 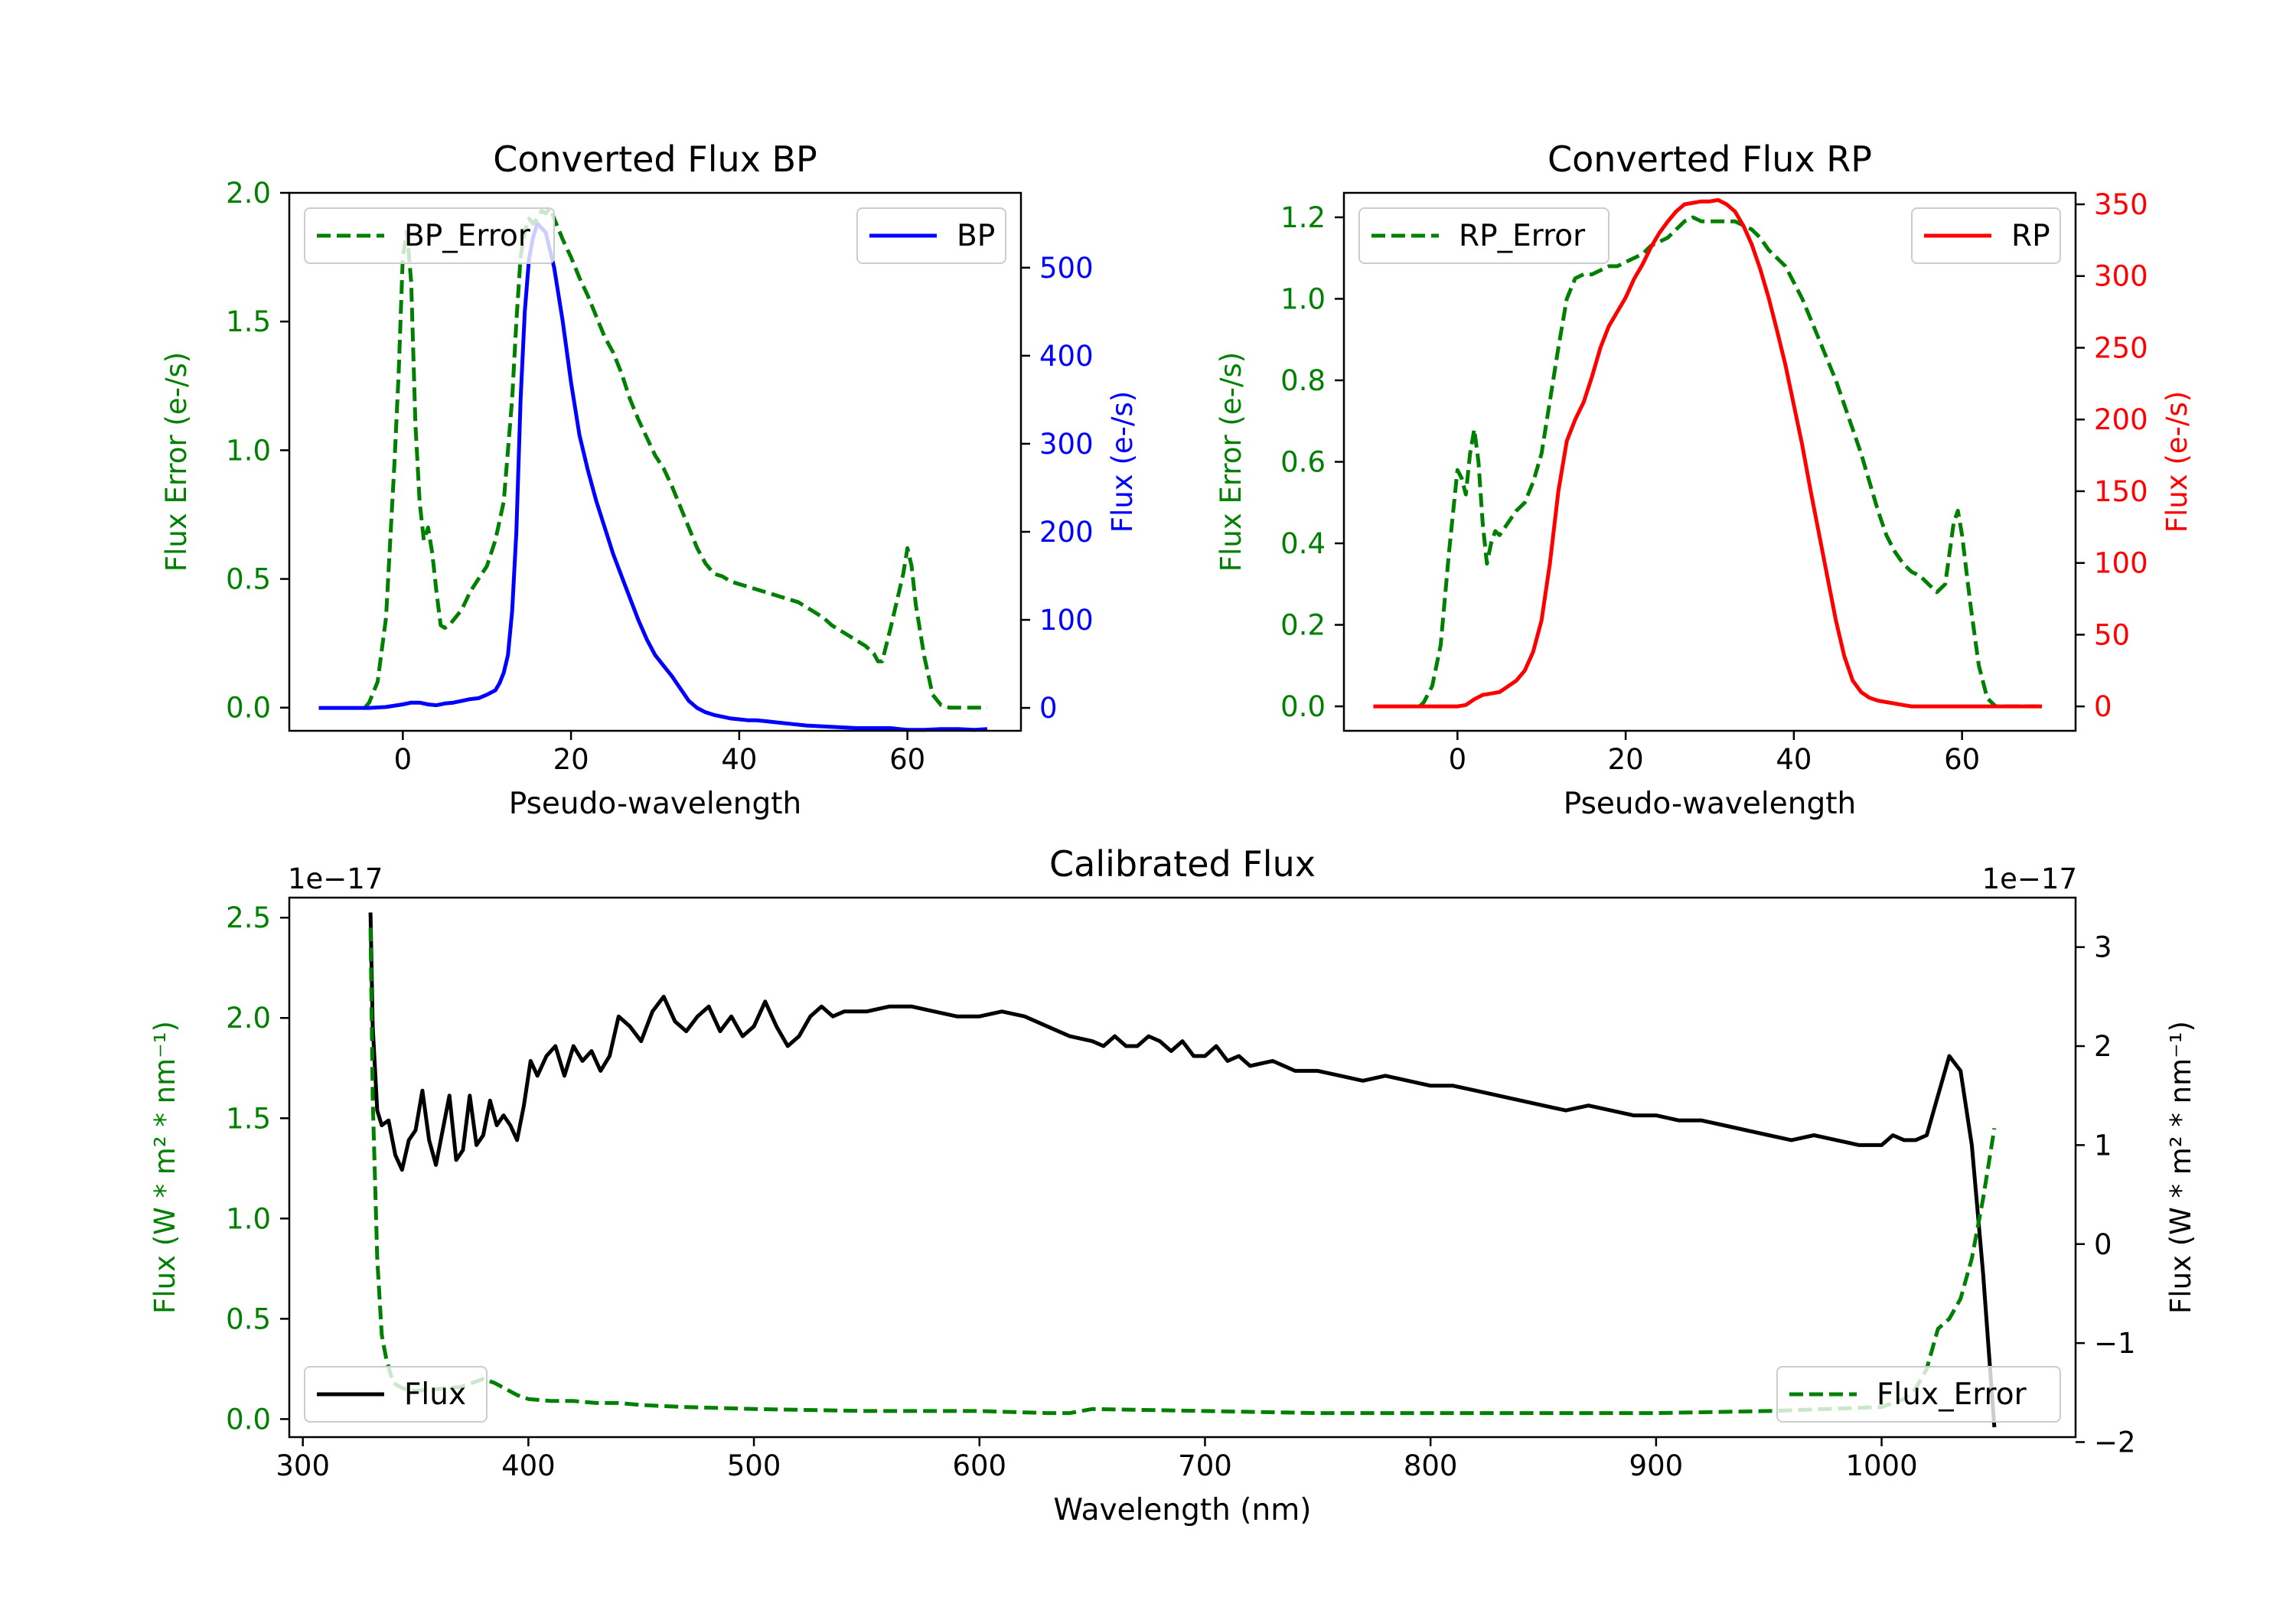 I want to click on calibrated-x-axis-label: Wavelength (nm), so click(x=1183, y=1510).